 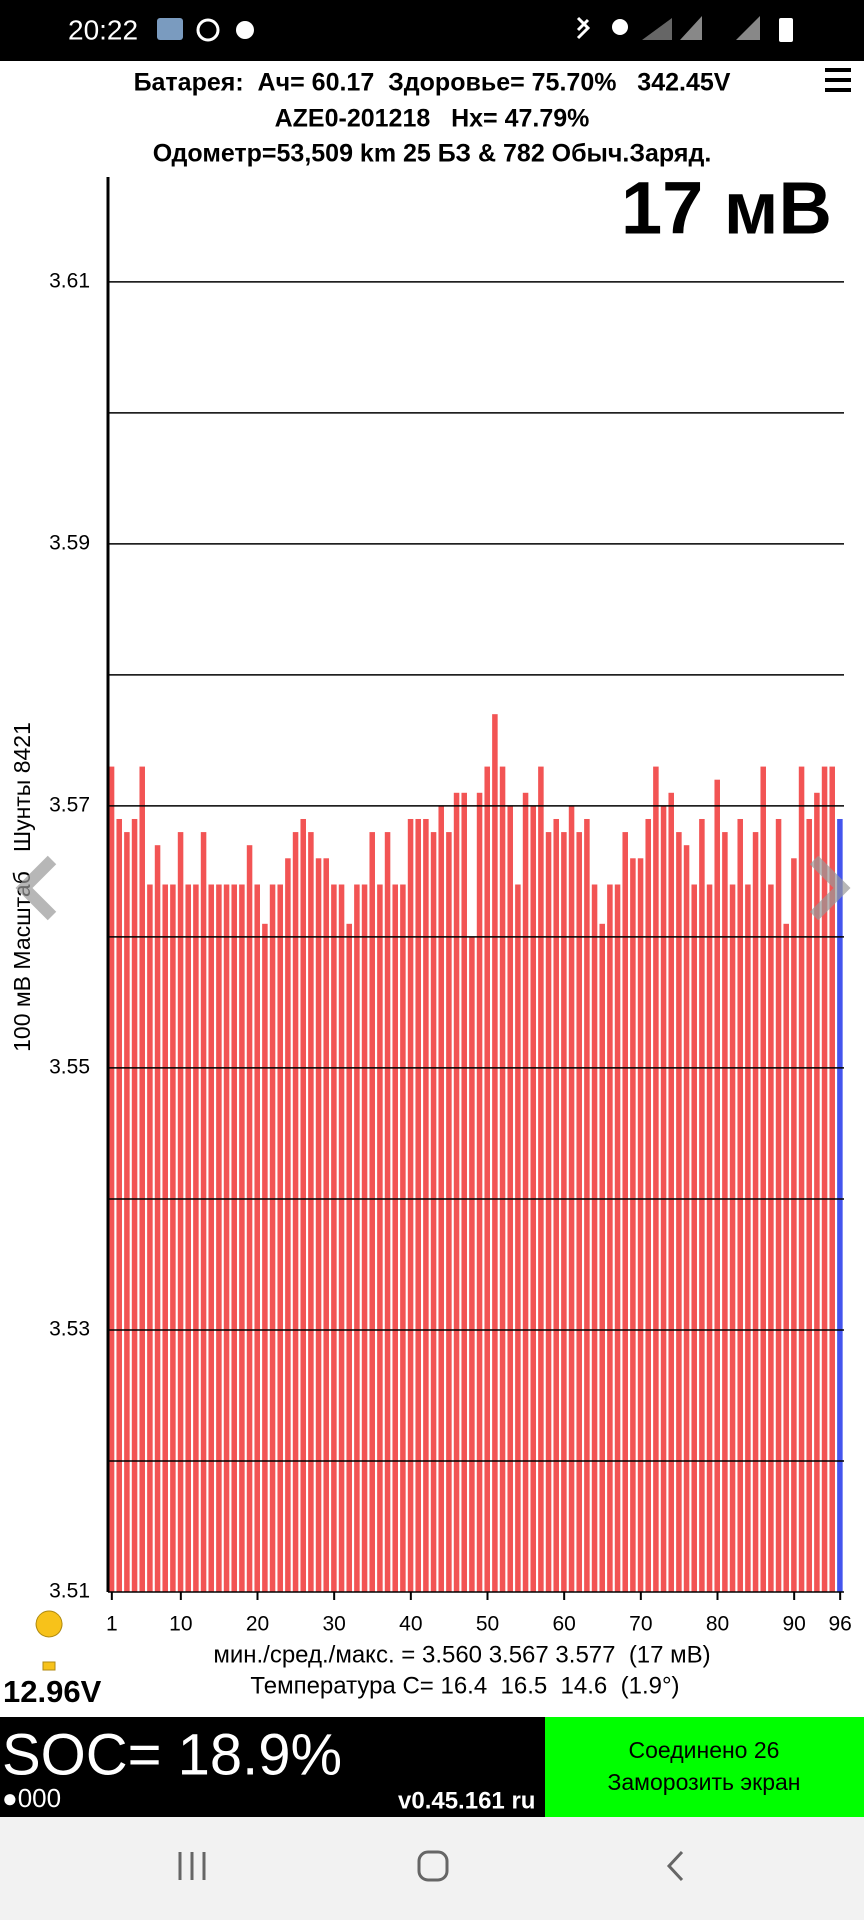 I want to click on y-tick-label: 3.57, so click(x=69, y=804).